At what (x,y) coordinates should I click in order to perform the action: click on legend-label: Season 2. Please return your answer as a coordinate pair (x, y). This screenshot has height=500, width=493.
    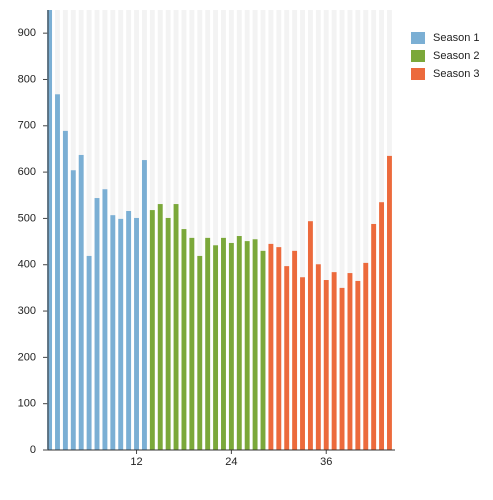
    Looking at the image, I should click on (456, 56).